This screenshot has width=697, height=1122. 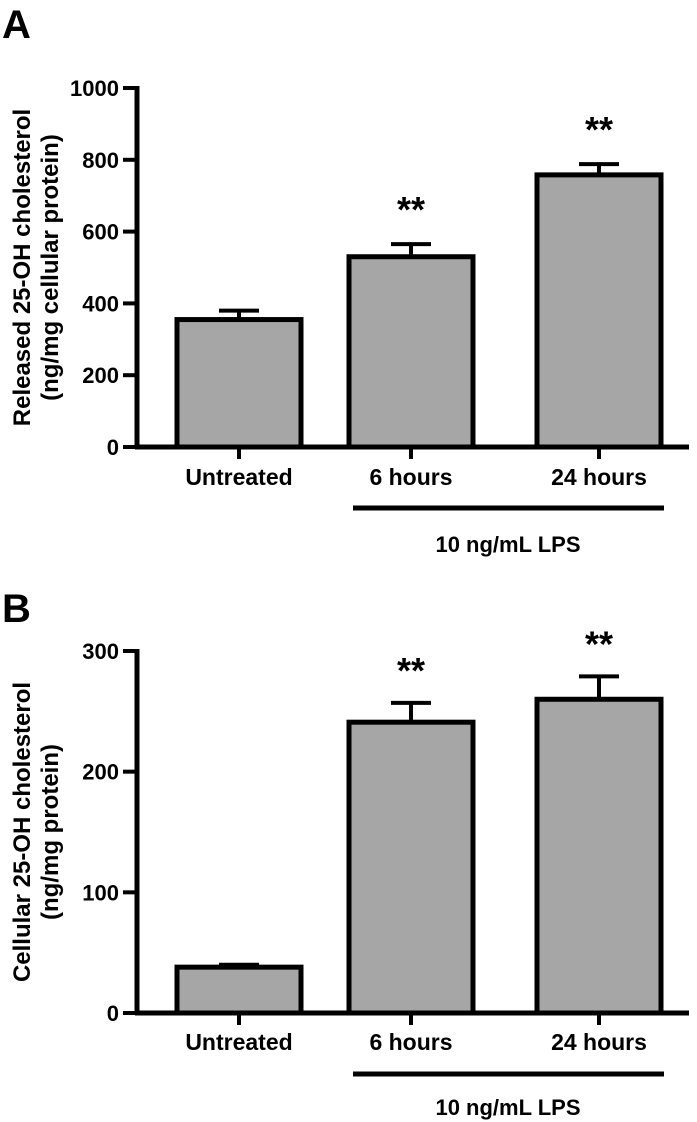 I want to click on panel-b-xtick-label-3: 24 hours, so click(x=599, y=1042).